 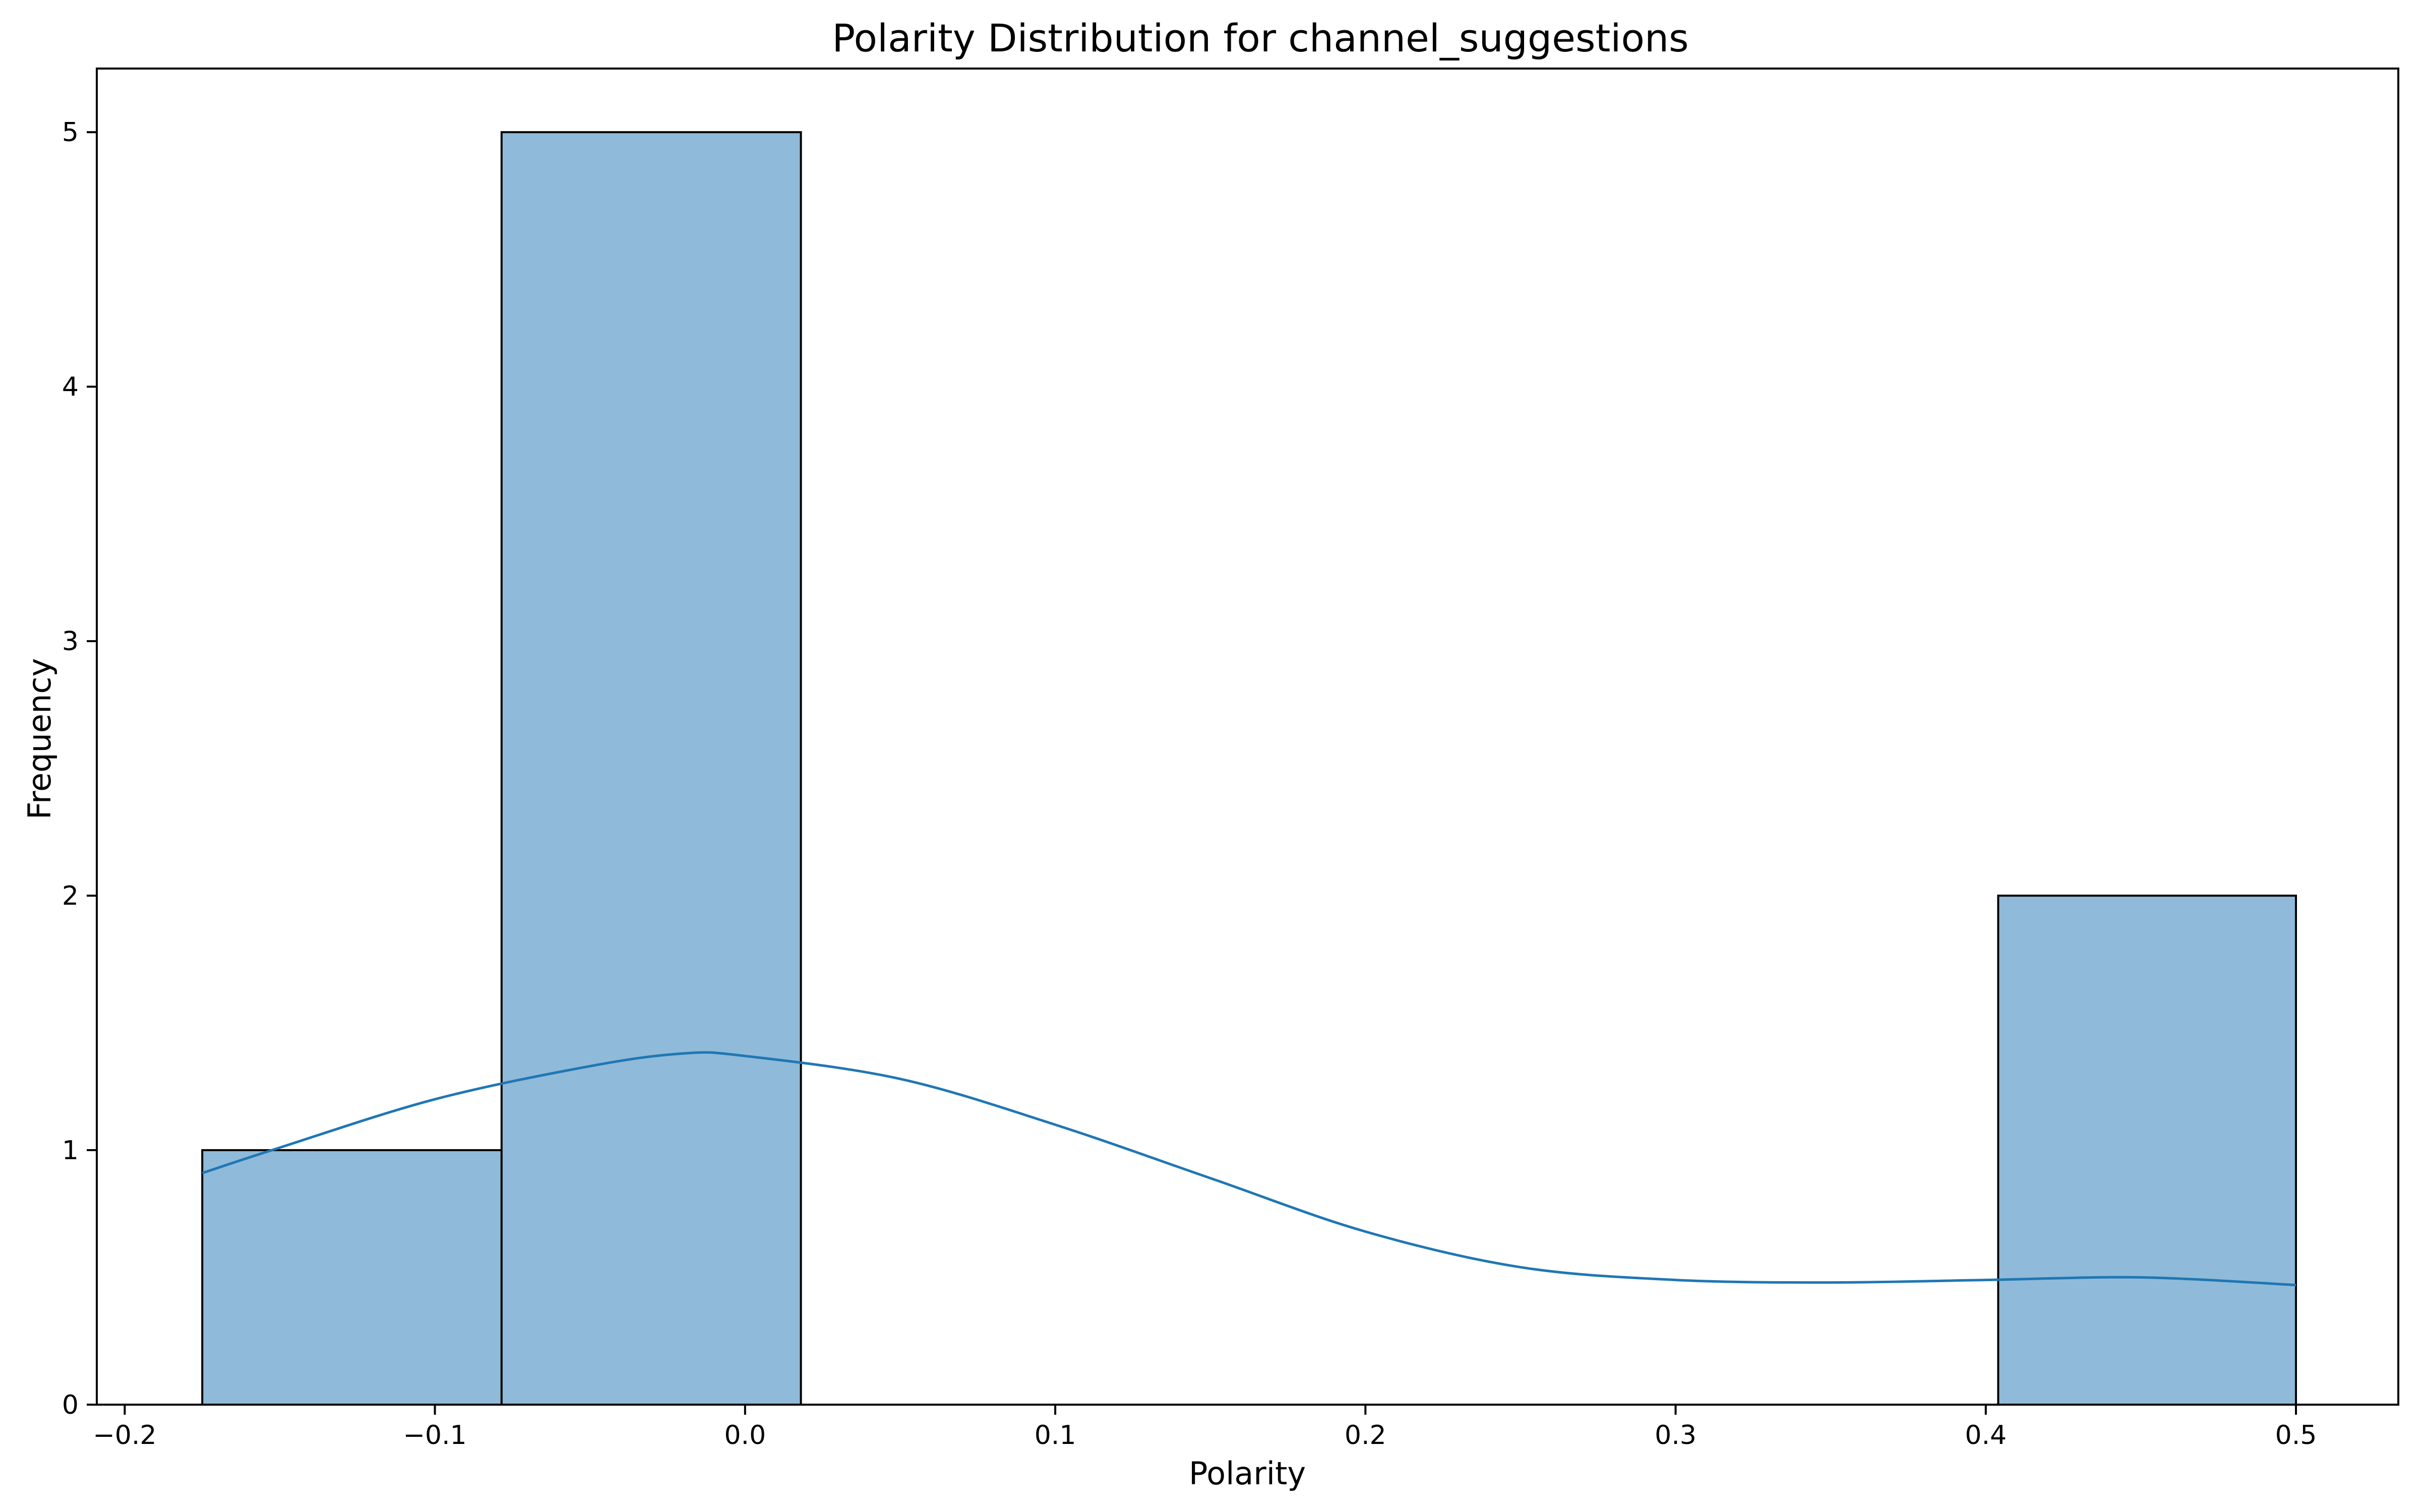 I want to click on x-tick-label: 0.0, so click(x=745, y=1435).